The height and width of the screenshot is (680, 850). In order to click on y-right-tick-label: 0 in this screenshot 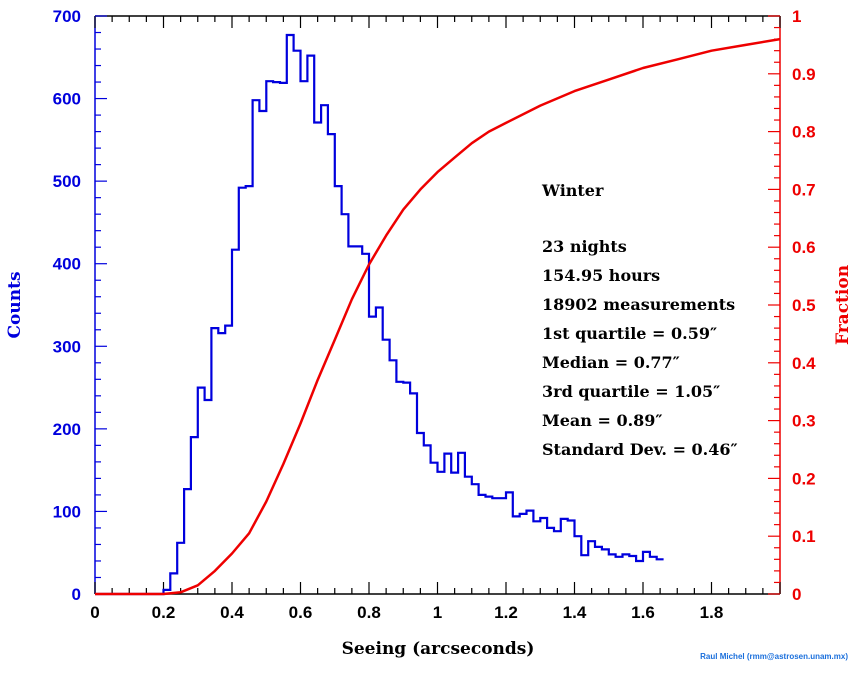, I will do `click(796, 594)`.